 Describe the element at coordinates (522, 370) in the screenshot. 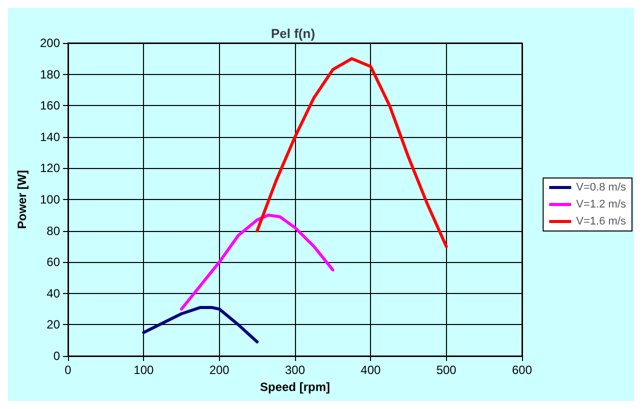

I see `x-tick-label: 600` at that location.